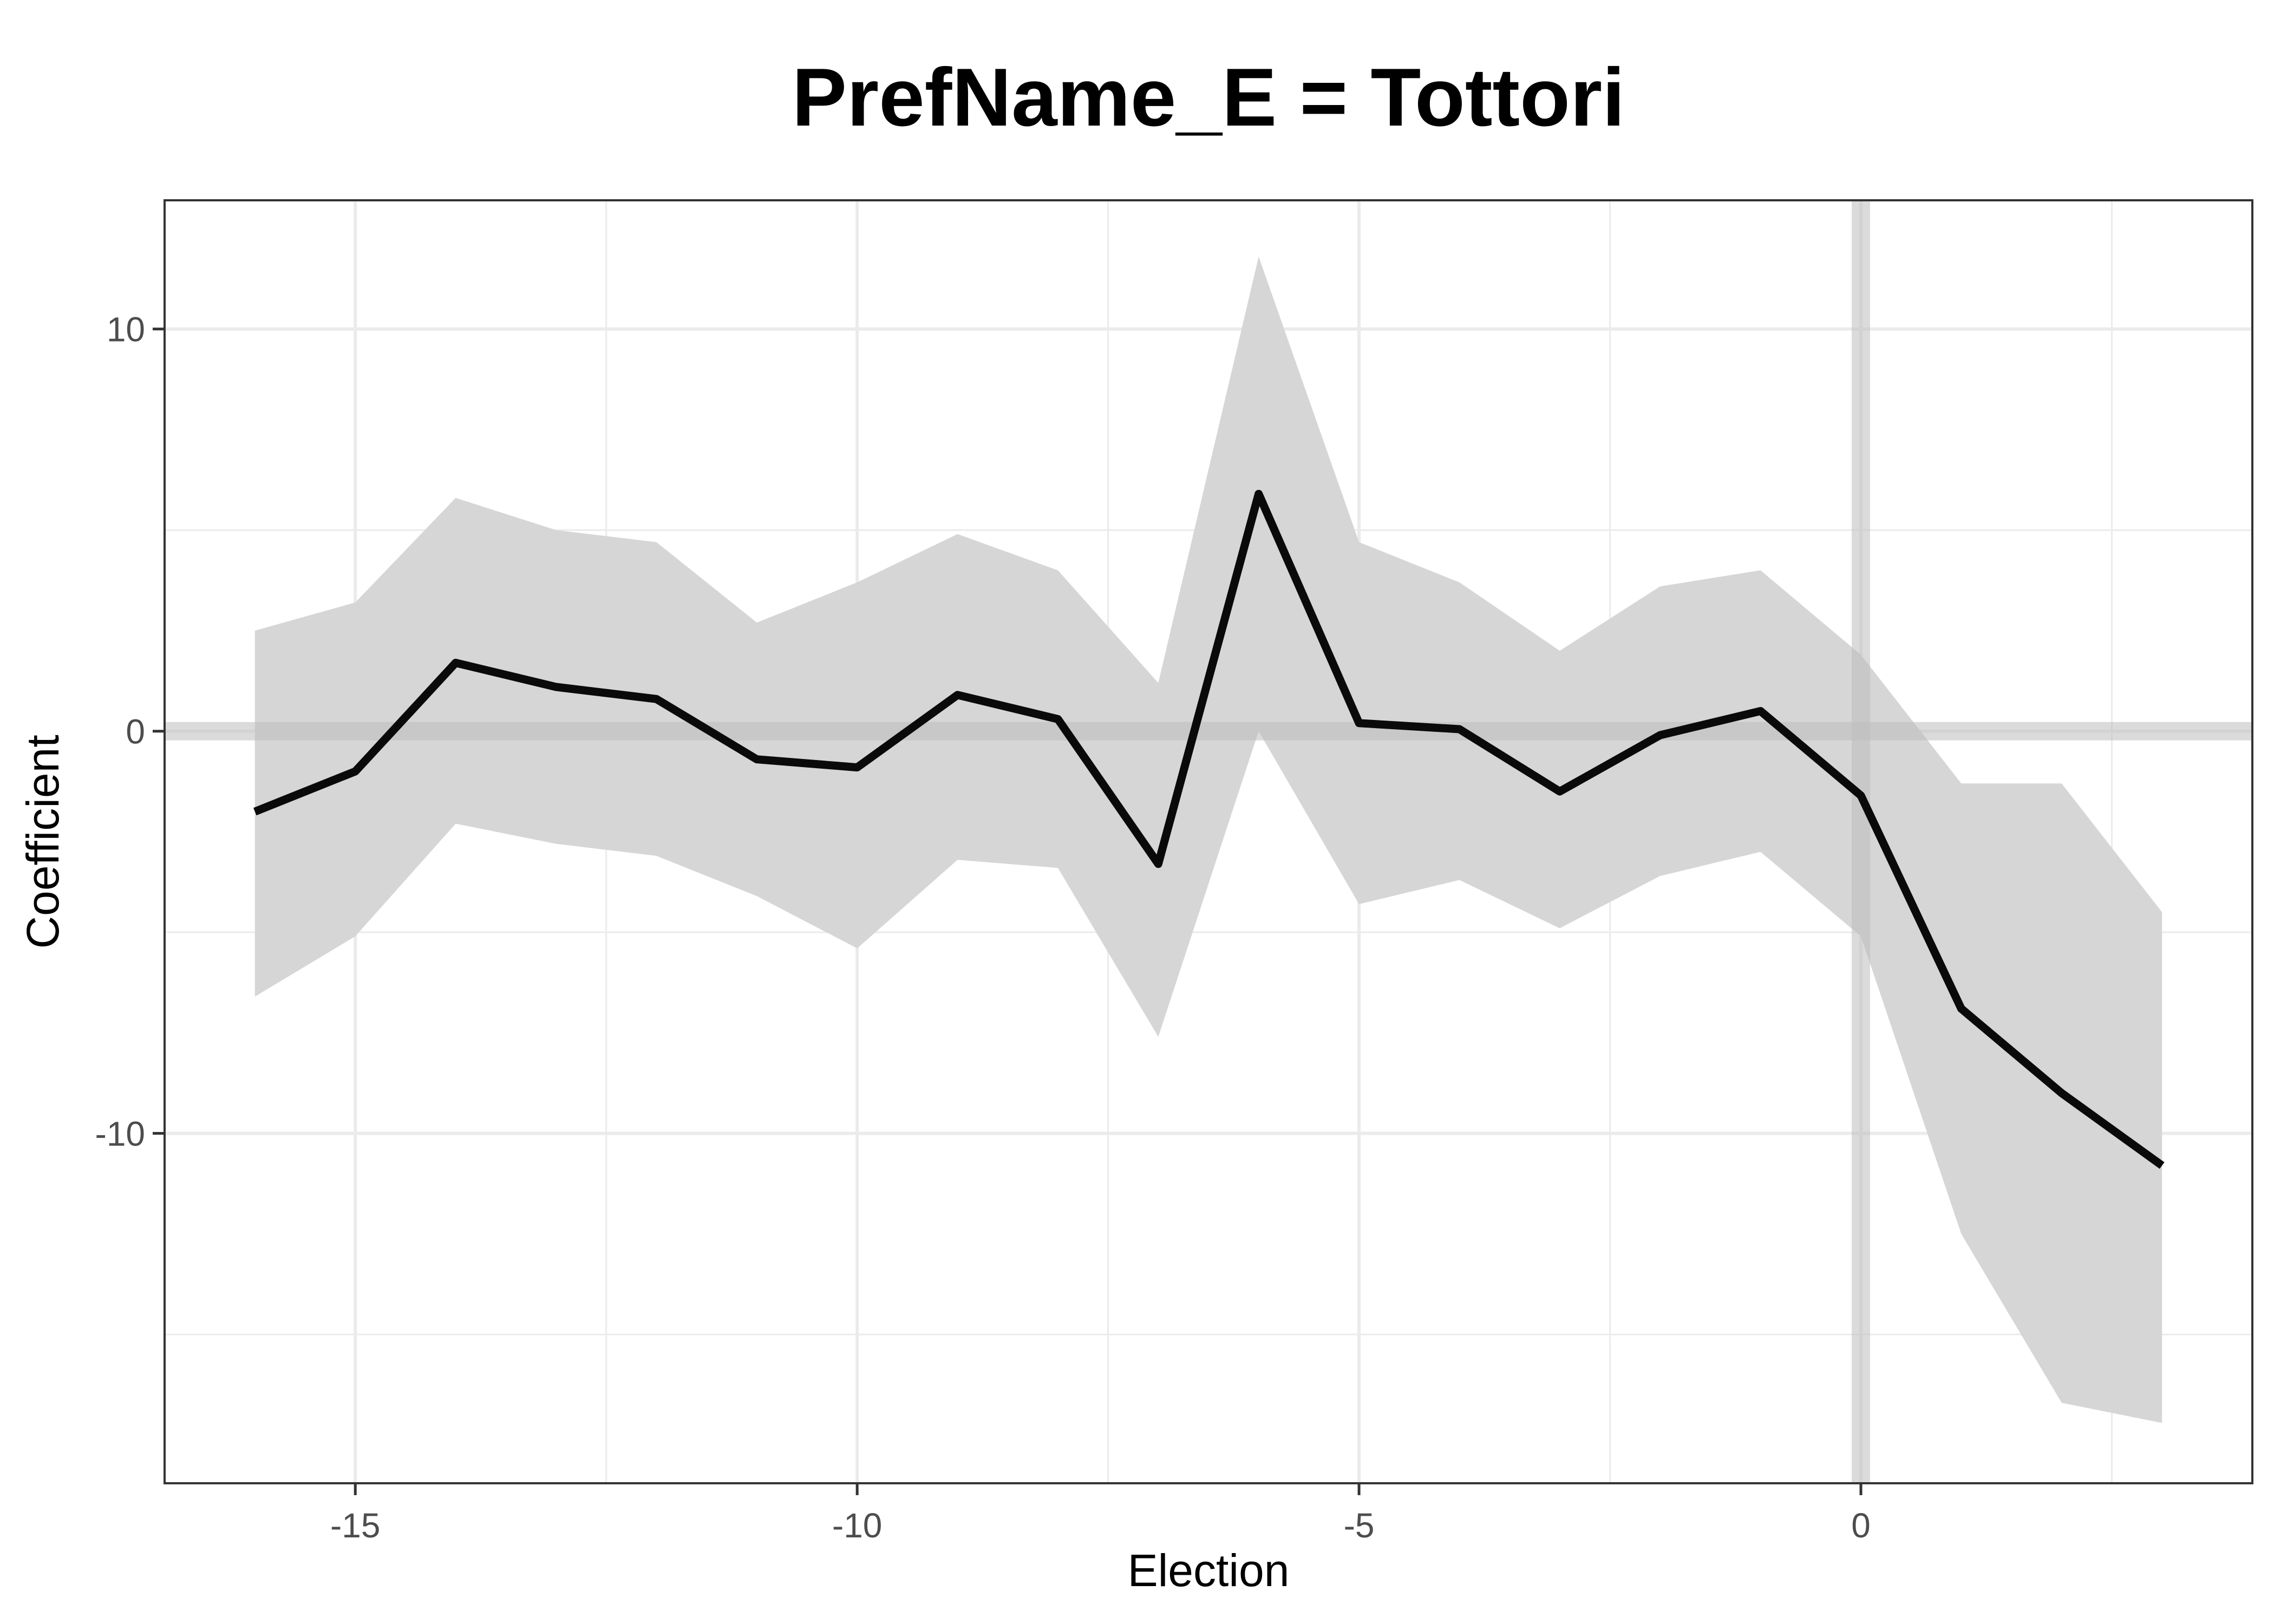 This screenshot has height=1624, width=2274. What do you see at coordinates (126, 329) in the screenshot?
I see `y-tick-label-0: 10` at bounding box center [126, 329].